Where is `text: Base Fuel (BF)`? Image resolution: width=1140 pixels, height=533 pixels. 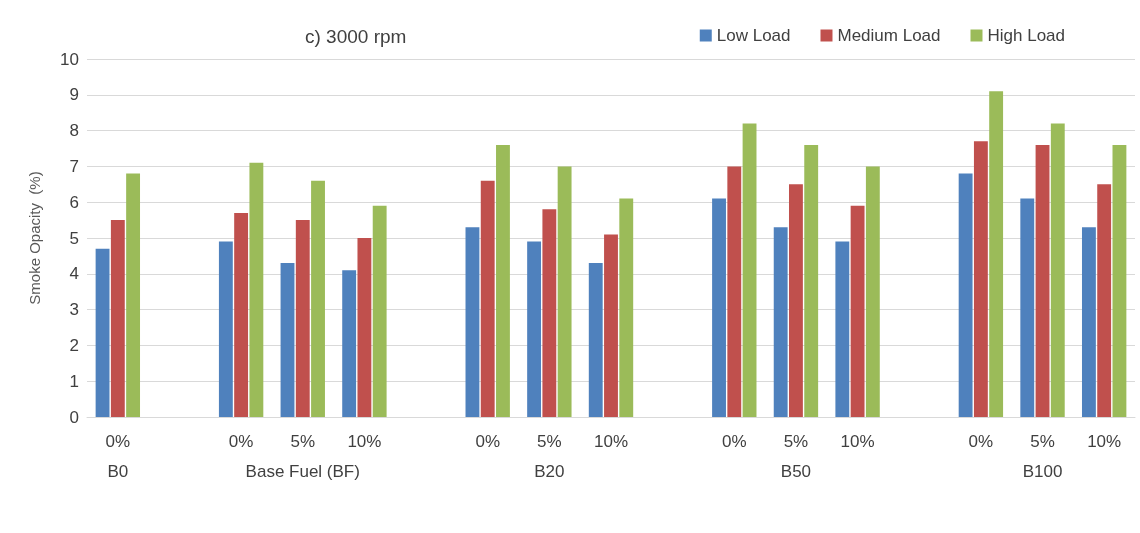
text: Base Fuel (BF) is located at coordinates (302, 471).